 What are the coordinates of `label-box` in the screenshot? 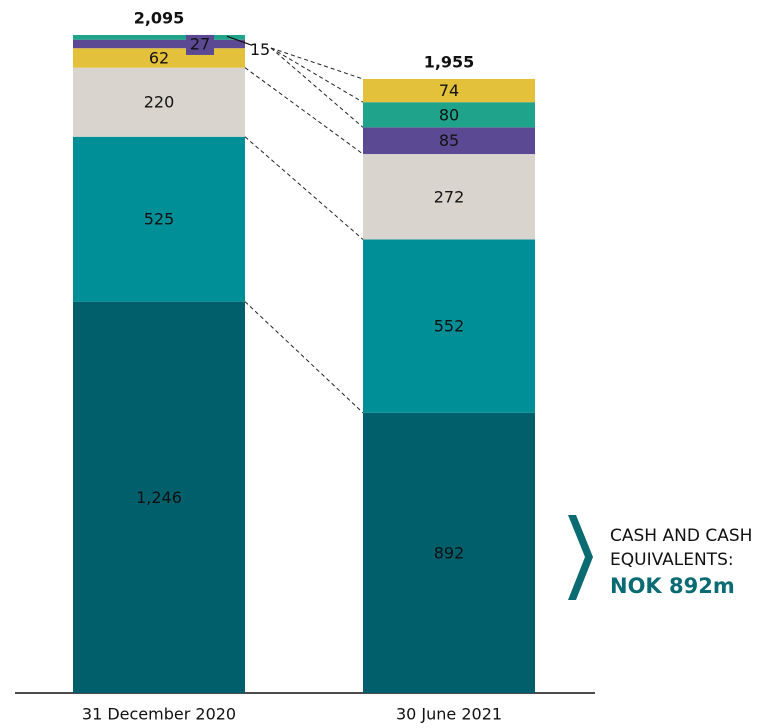 It's located at (200, 44).